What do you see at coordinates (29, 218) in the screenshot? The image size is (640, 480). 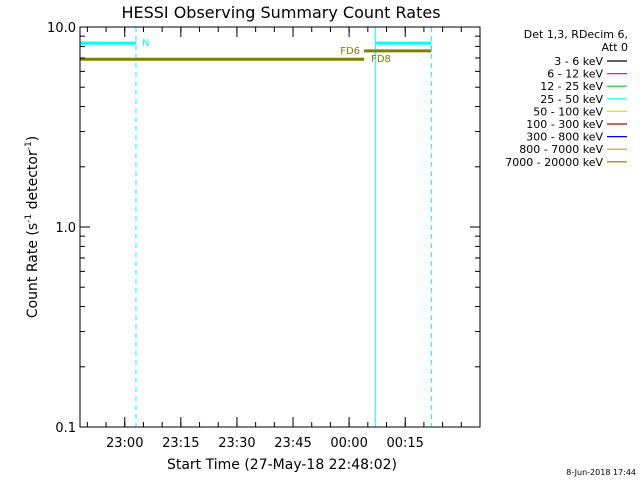 I see `y-axis-label-sup1: -1` at bounding box center [29, 218].